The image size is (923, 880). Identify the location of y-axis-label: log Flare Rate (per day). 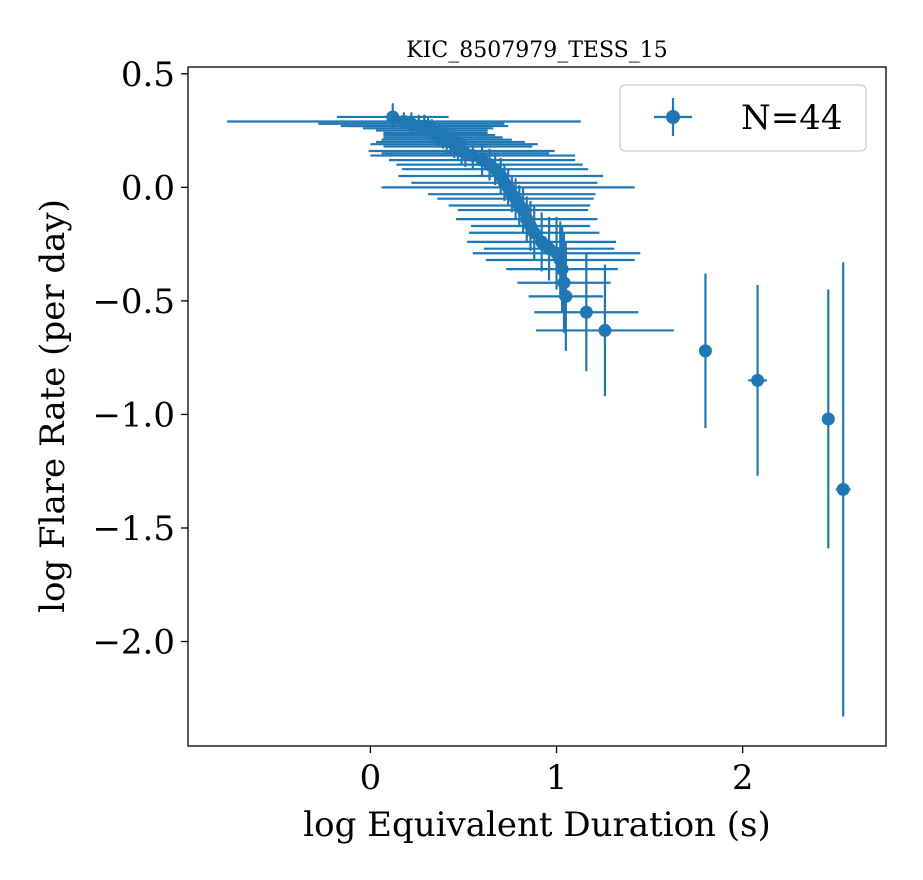
(53, 406).